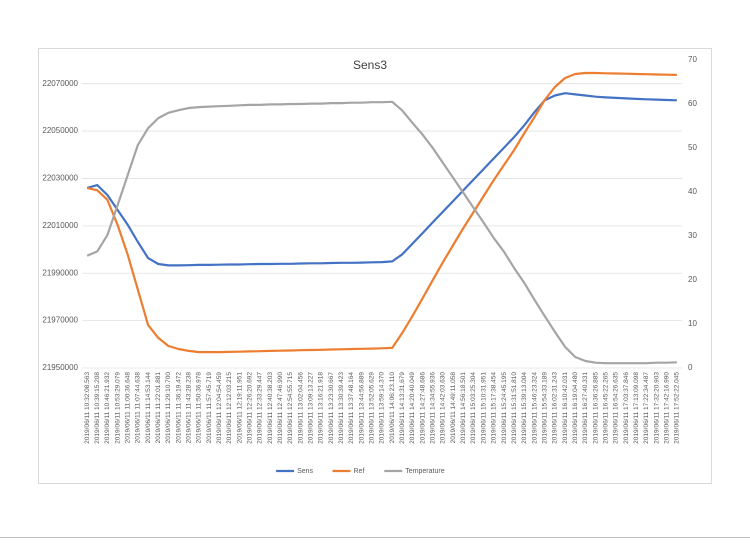 Image resolution: width=750 pixels, height=545 pixels. Describe the element at coordinates (514, 408) in the screenshot. I see `x-tick-label: 2019/06/11 15:31:51.810` at that location.